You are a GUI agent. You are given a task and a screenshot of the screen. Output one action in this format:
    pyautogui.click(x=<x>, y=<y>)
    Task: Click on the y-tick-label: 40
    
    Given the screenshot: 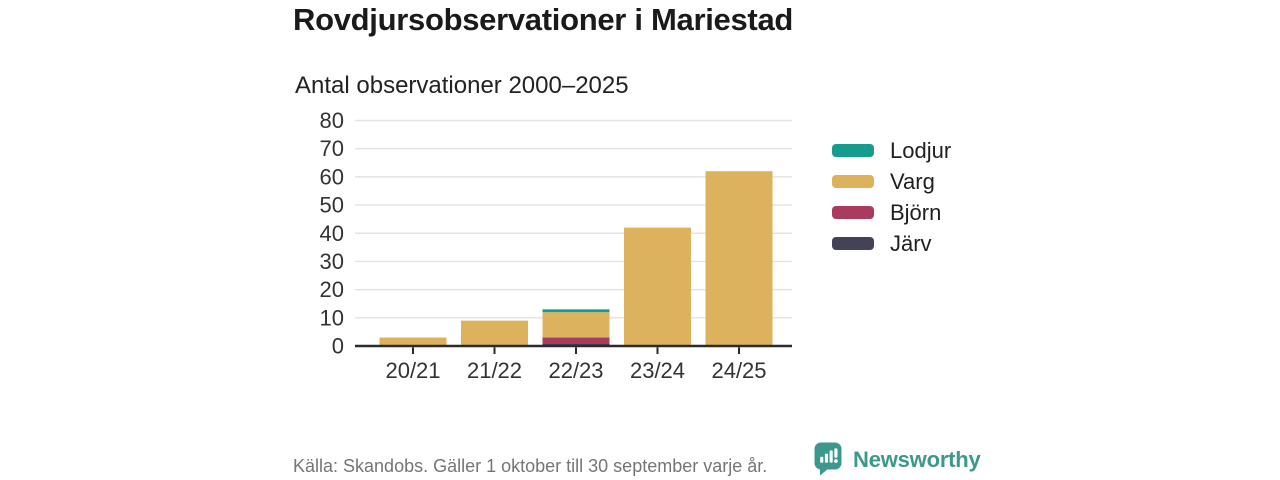 What is the action you would take?
    pyautogui.click(x=332, y=233)
    